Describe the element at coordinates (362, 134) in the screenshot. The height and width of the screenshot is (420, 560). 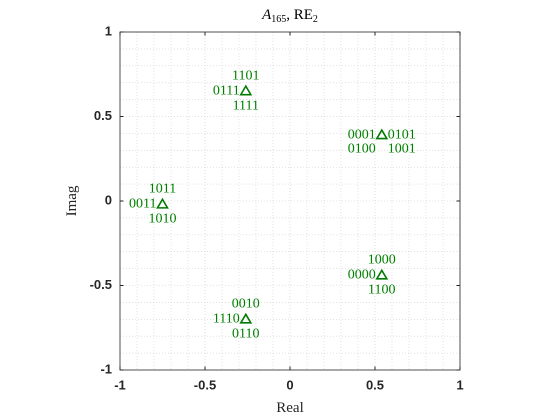
I see `point-label: 0001` at that location.